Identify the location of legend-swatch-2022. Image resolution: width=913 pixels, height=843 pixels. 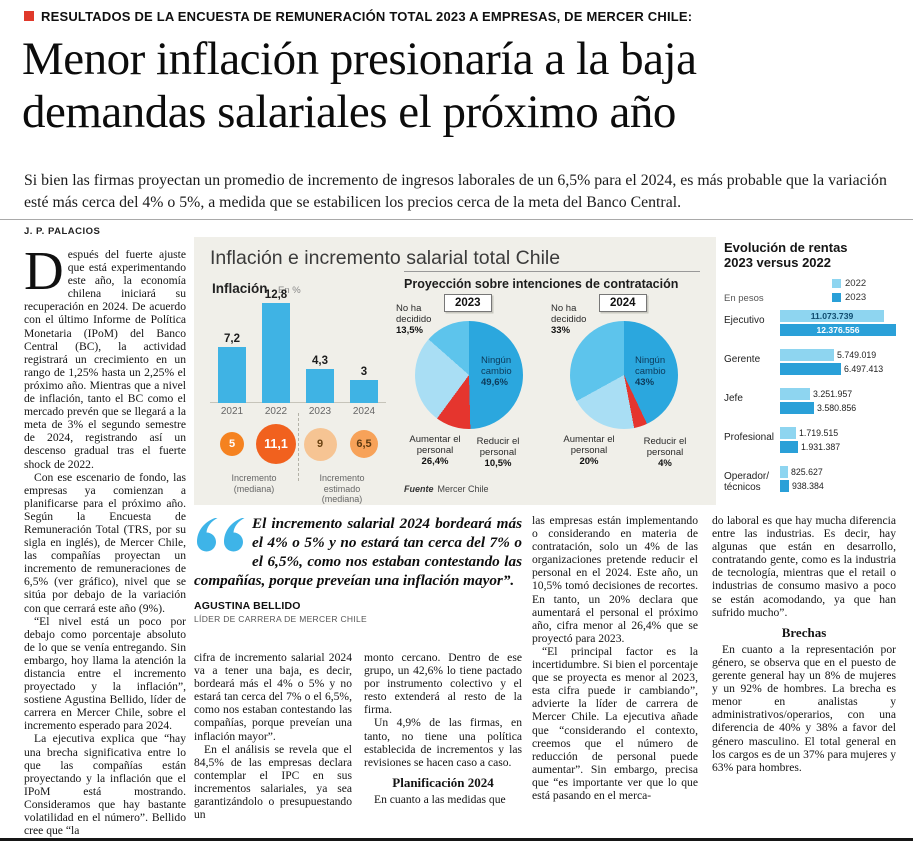
(836, 283).